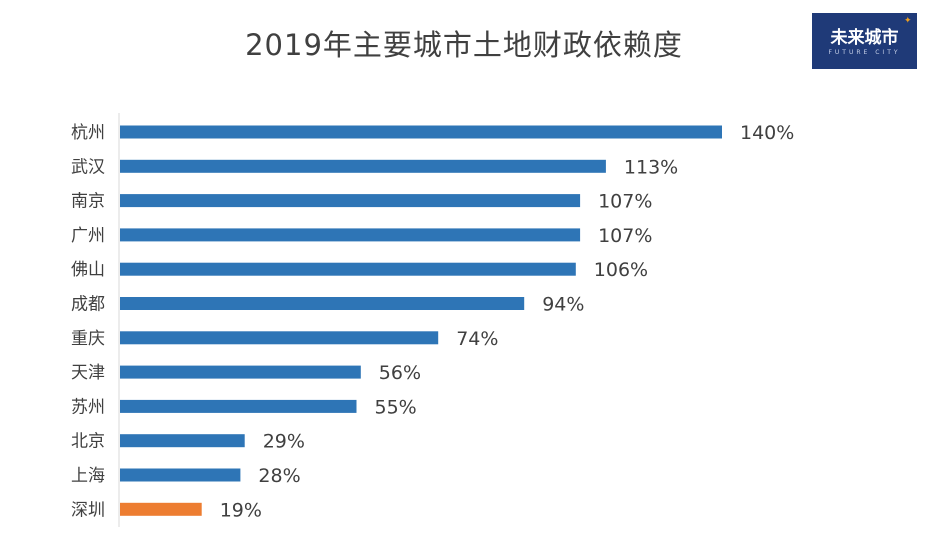 The width and height of the screenshot is (928, 546). What do you see at coordinates (88, 133) in the screenshot?
I see `category-label: 杭州` at bounding box center [88, 133].